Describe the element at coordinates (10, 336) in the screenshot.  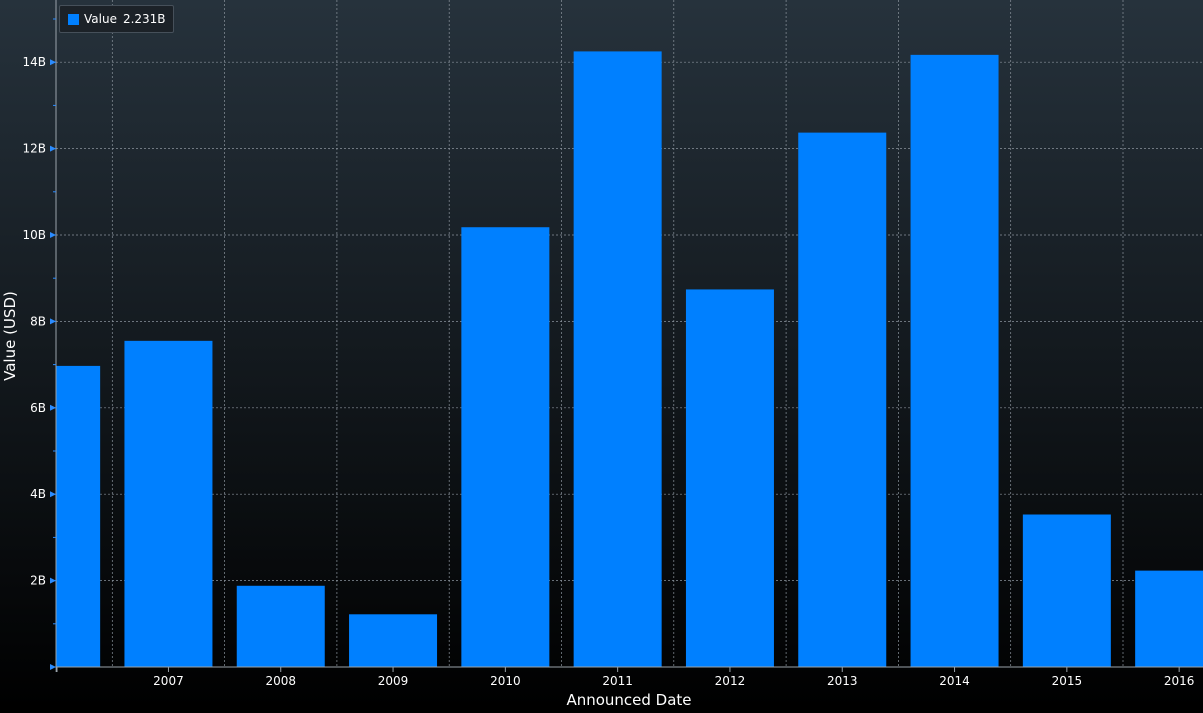
I see `y-axis-title: Value (USD)` at that location.